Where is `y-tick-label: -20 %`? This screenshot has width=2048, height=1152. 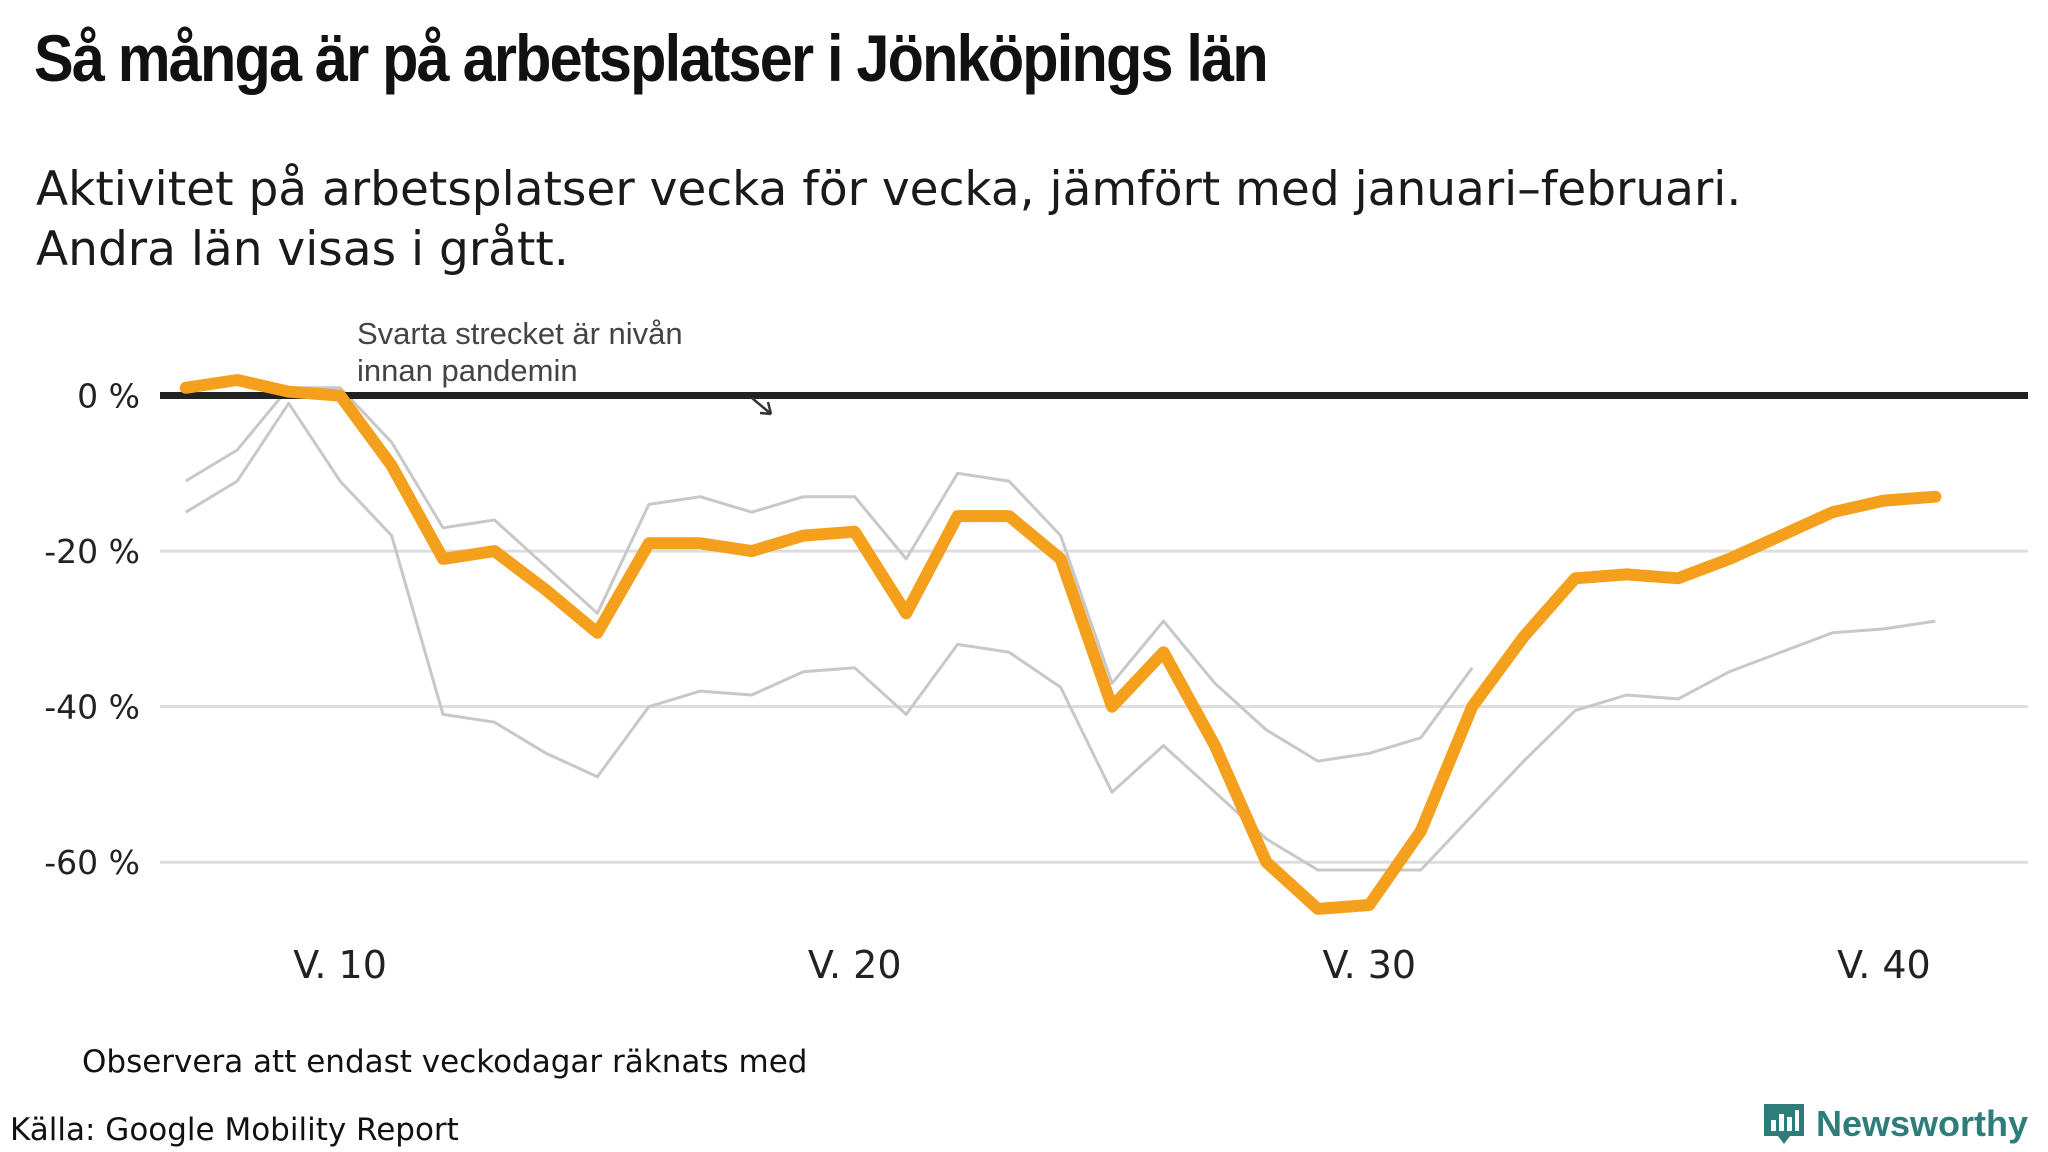 y-tick-label: -20 % is located at coordinates (92, 551).